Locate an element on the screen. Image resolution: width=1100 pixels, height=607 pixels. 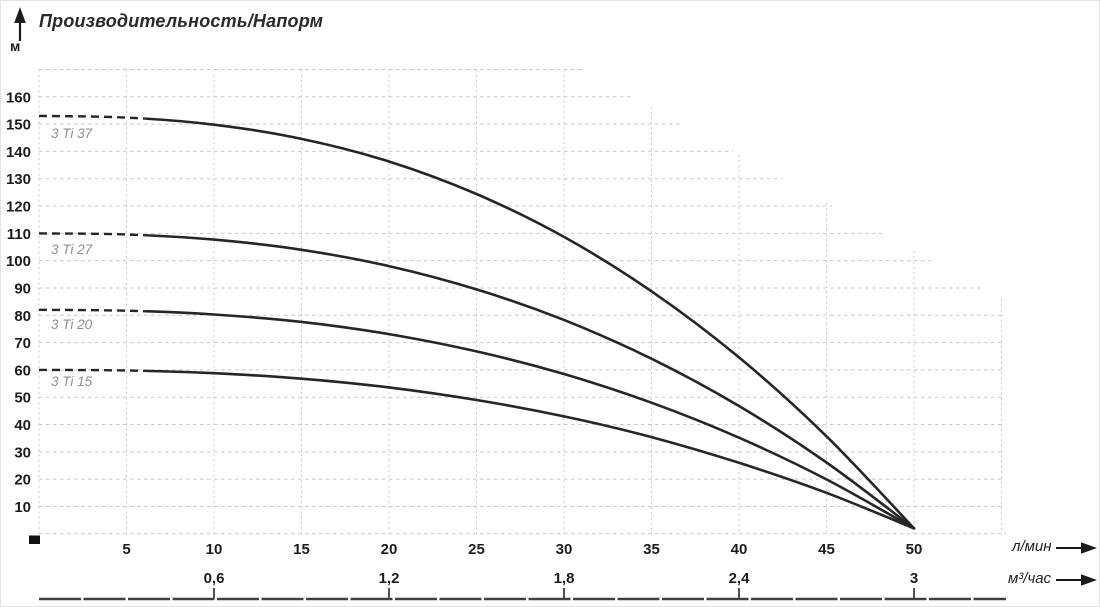
series-label: 3 Ti 37 is located at coordinates (72, 133).